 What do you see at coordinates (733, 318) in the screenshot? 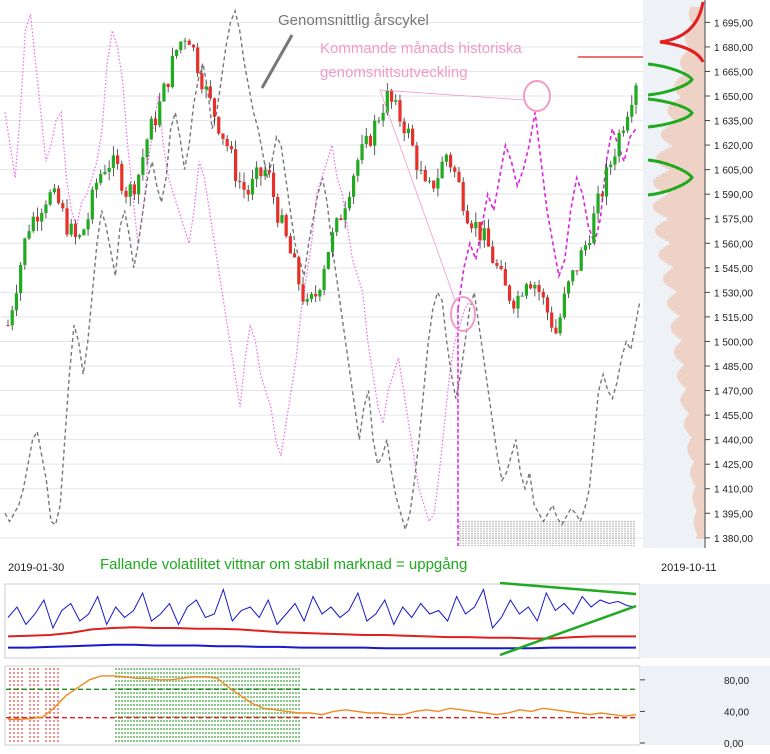
I see `y-tick-label: 1 515,00` at bounding box center [733, 318].